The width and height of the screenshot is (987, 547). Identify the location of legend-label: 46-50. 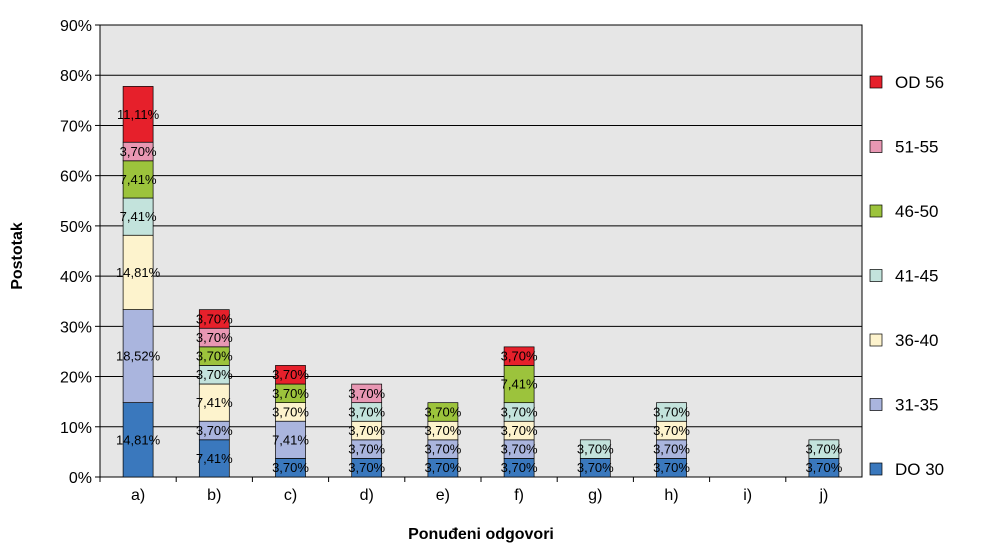
(916, 211).